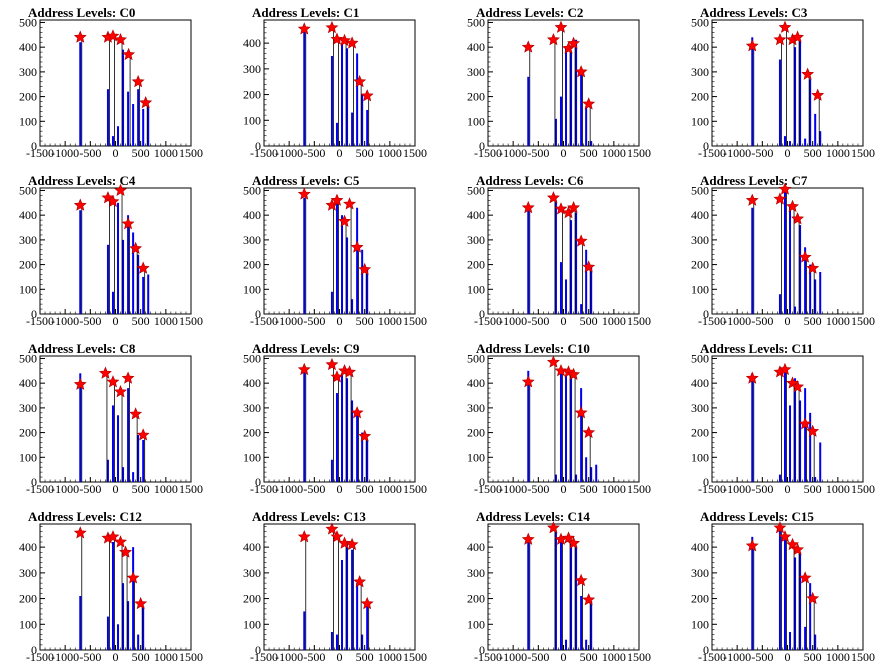 This screenshot has width=896, height=672. What do you see at coordinates (85, 516) in the screenshot?
I see `chart-title: Address Levels: C12` at bounding box center [85, 516].